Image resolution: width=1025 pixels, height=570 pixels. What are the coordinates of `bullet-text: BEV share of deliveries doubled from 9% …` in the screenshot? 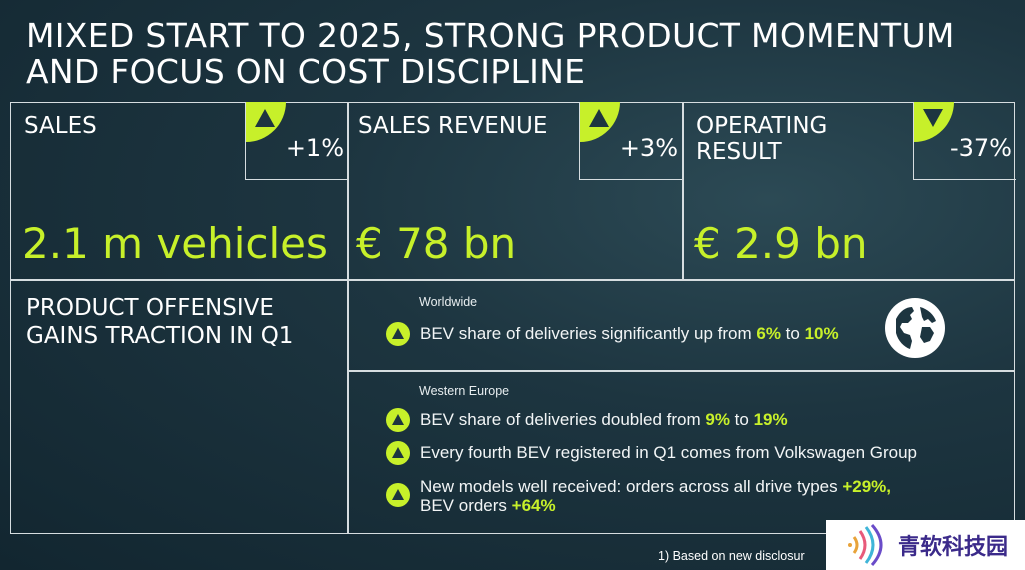 It's located at (604, 419).